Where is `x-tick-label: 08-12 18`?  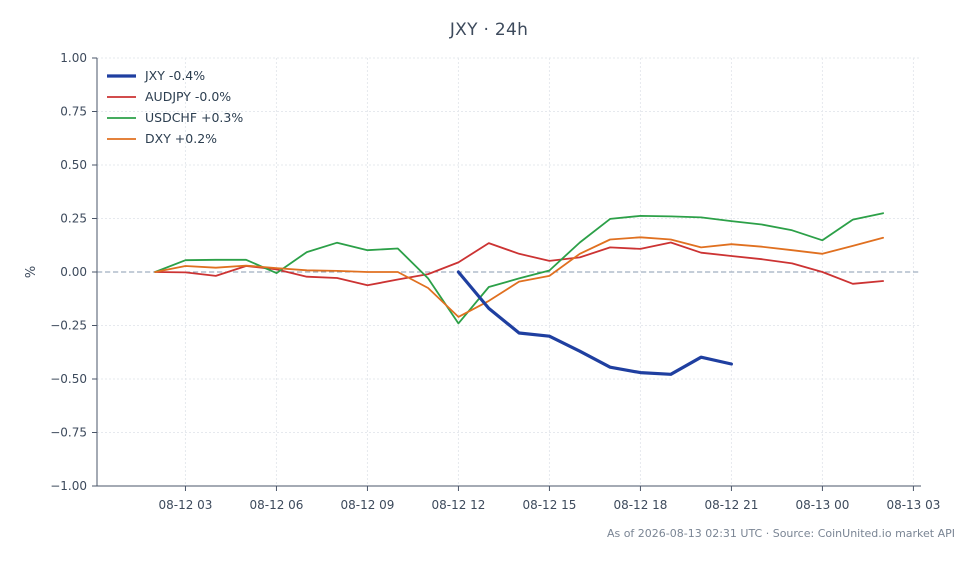 x-tick-label: 08-12 18 is located at coordinates (640, 505).